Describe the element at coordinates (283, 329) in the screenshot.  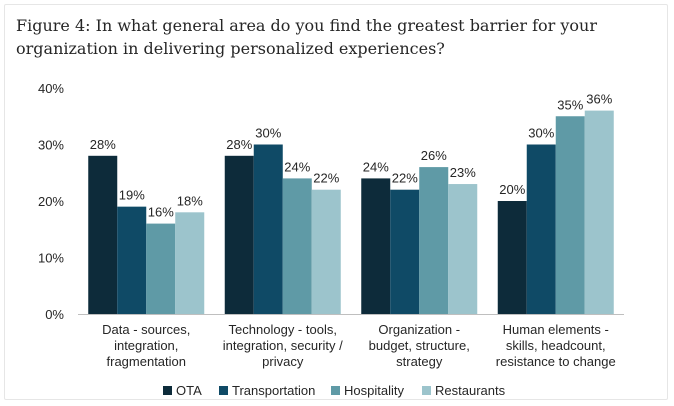
I see `x-category-label: Technology - tools,` at that location.